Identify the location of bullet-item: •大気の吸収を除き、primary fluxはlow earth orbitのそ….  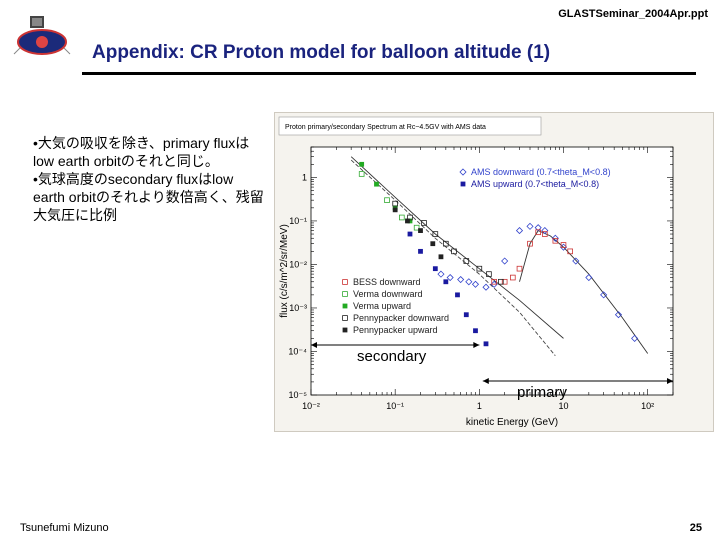
(141, 152).